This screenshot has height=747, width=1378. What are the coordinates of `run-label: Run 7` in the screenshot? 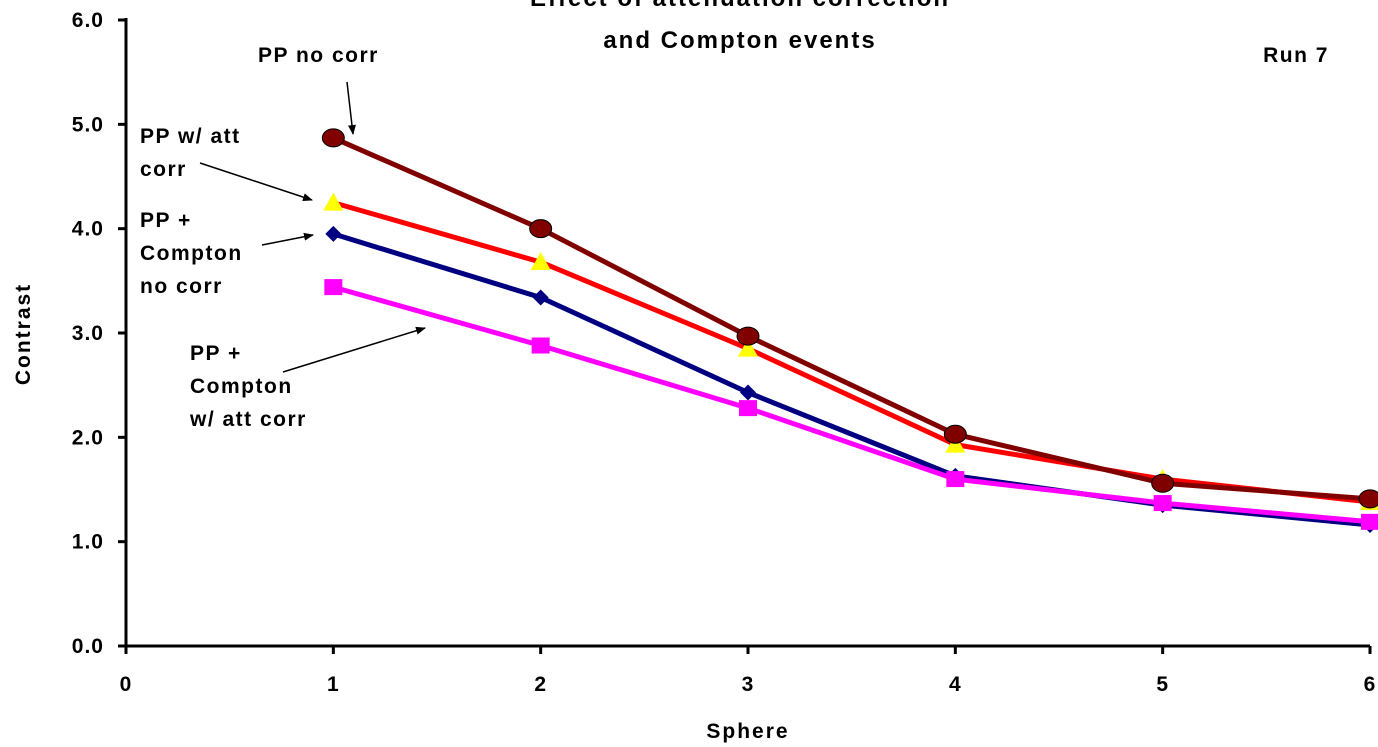 It's located at (1296, 55).